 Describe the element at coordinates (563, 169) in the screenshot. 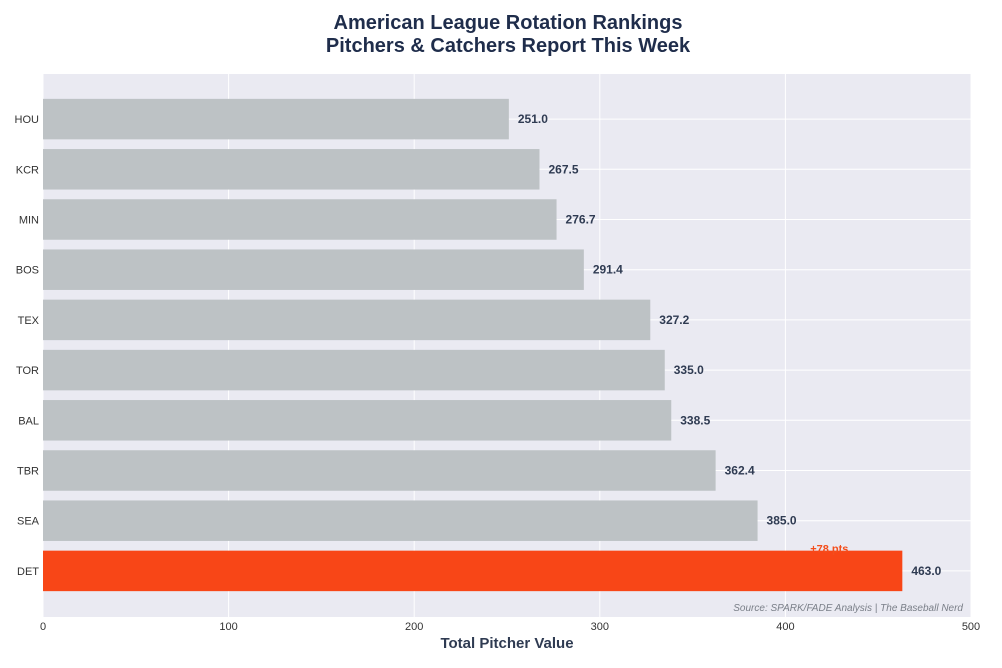

I see `value-label: 267.5` at that location.